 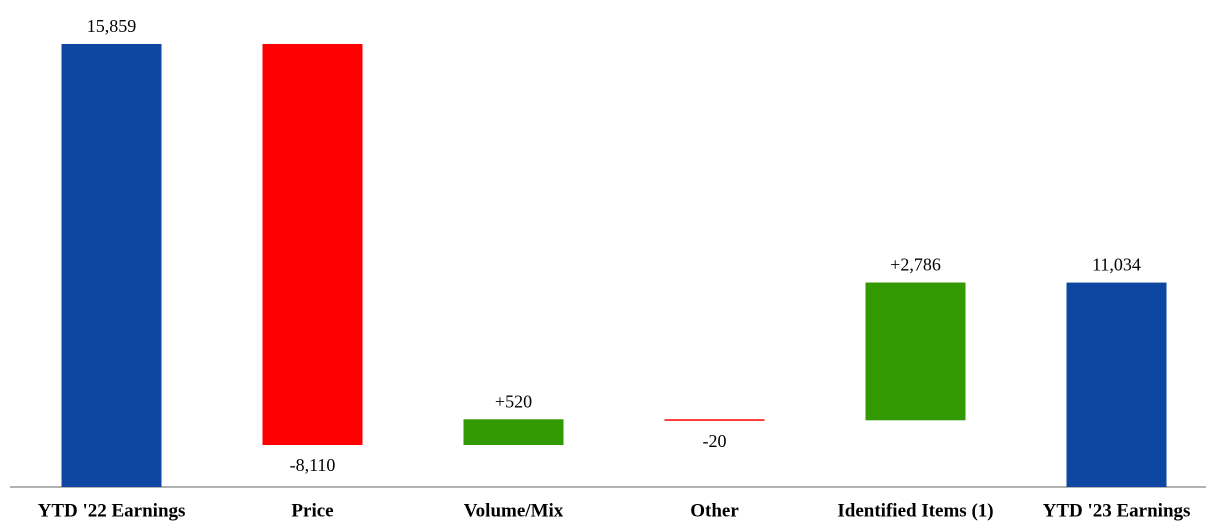 What do you see at coordinates (915, 510) in the screenshot?
I see `x-tick-label: Identified Items (1)` at bounding box center [915, 510].